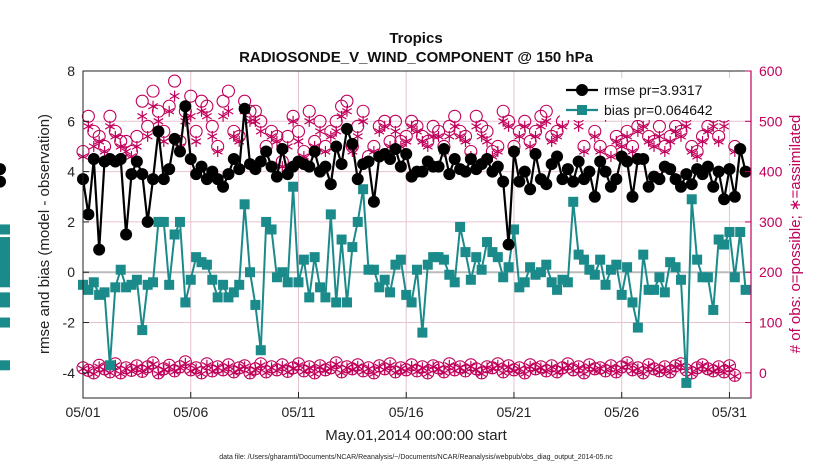 The image size is (830, 470). I want to click on legend-box, so click(654, 99).